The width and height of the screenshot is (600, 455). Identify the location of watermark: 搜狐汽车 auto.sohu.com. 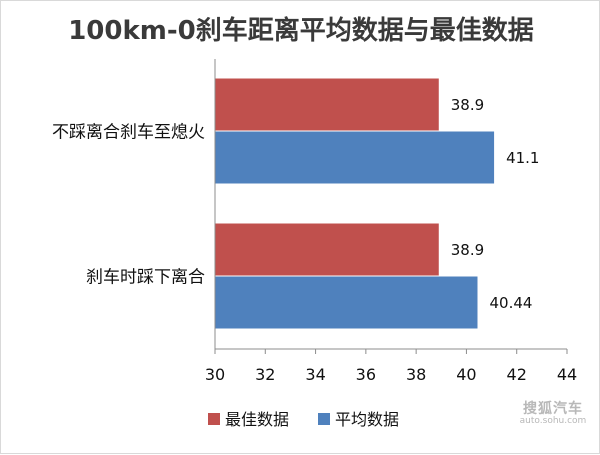
(553, 414).